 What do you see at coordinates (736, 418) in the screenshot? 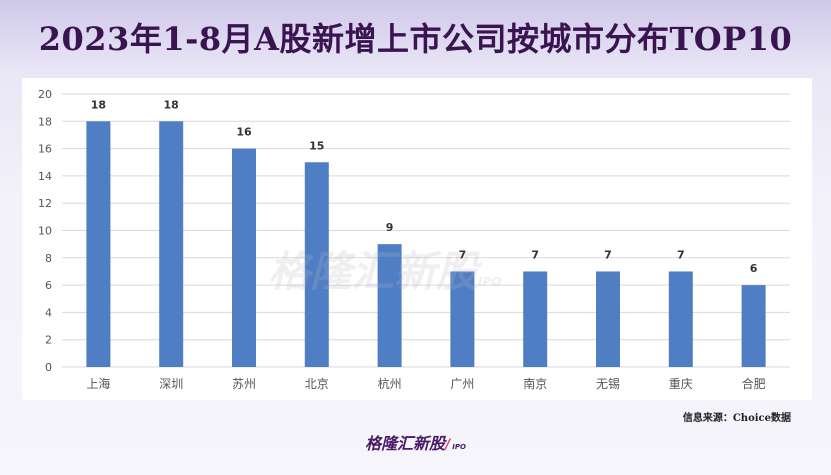
I see `source-note: 信息来源：Choice数据` at bounding box center [736, 418].